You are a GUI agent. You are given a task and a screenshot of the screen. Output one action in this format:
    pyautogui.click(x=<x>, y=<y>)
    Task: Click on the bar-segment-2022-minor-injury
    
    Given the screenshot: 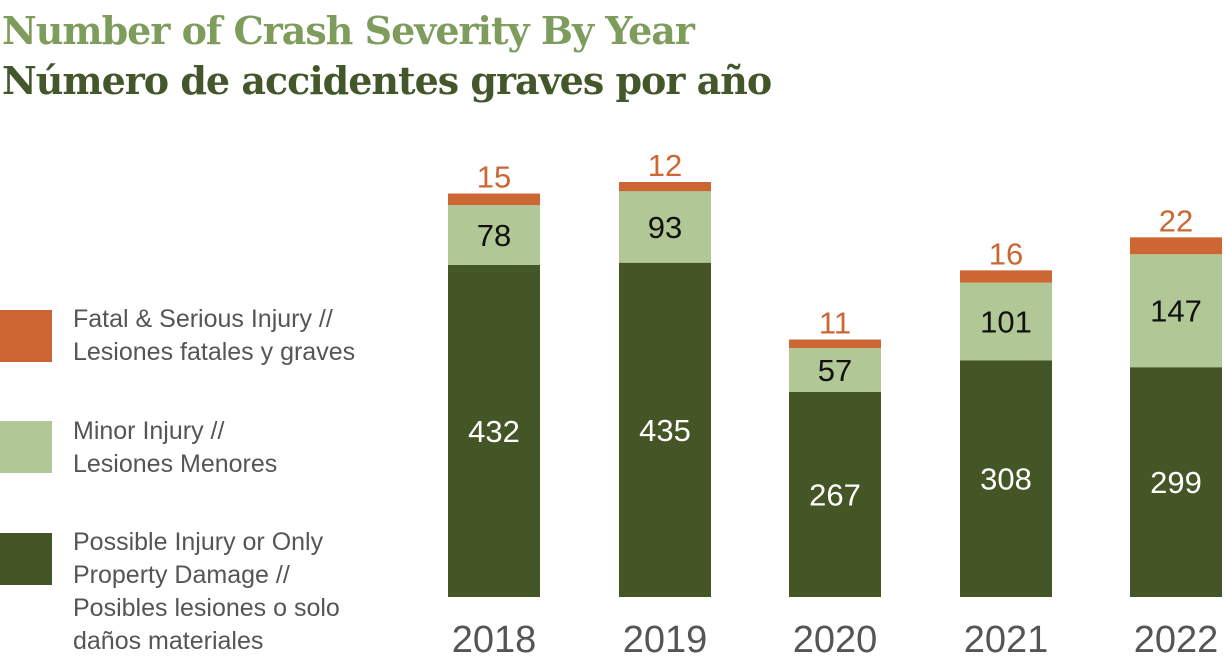 What is the action you would take?
    pyautogui.click(x=1176, y=311)
    